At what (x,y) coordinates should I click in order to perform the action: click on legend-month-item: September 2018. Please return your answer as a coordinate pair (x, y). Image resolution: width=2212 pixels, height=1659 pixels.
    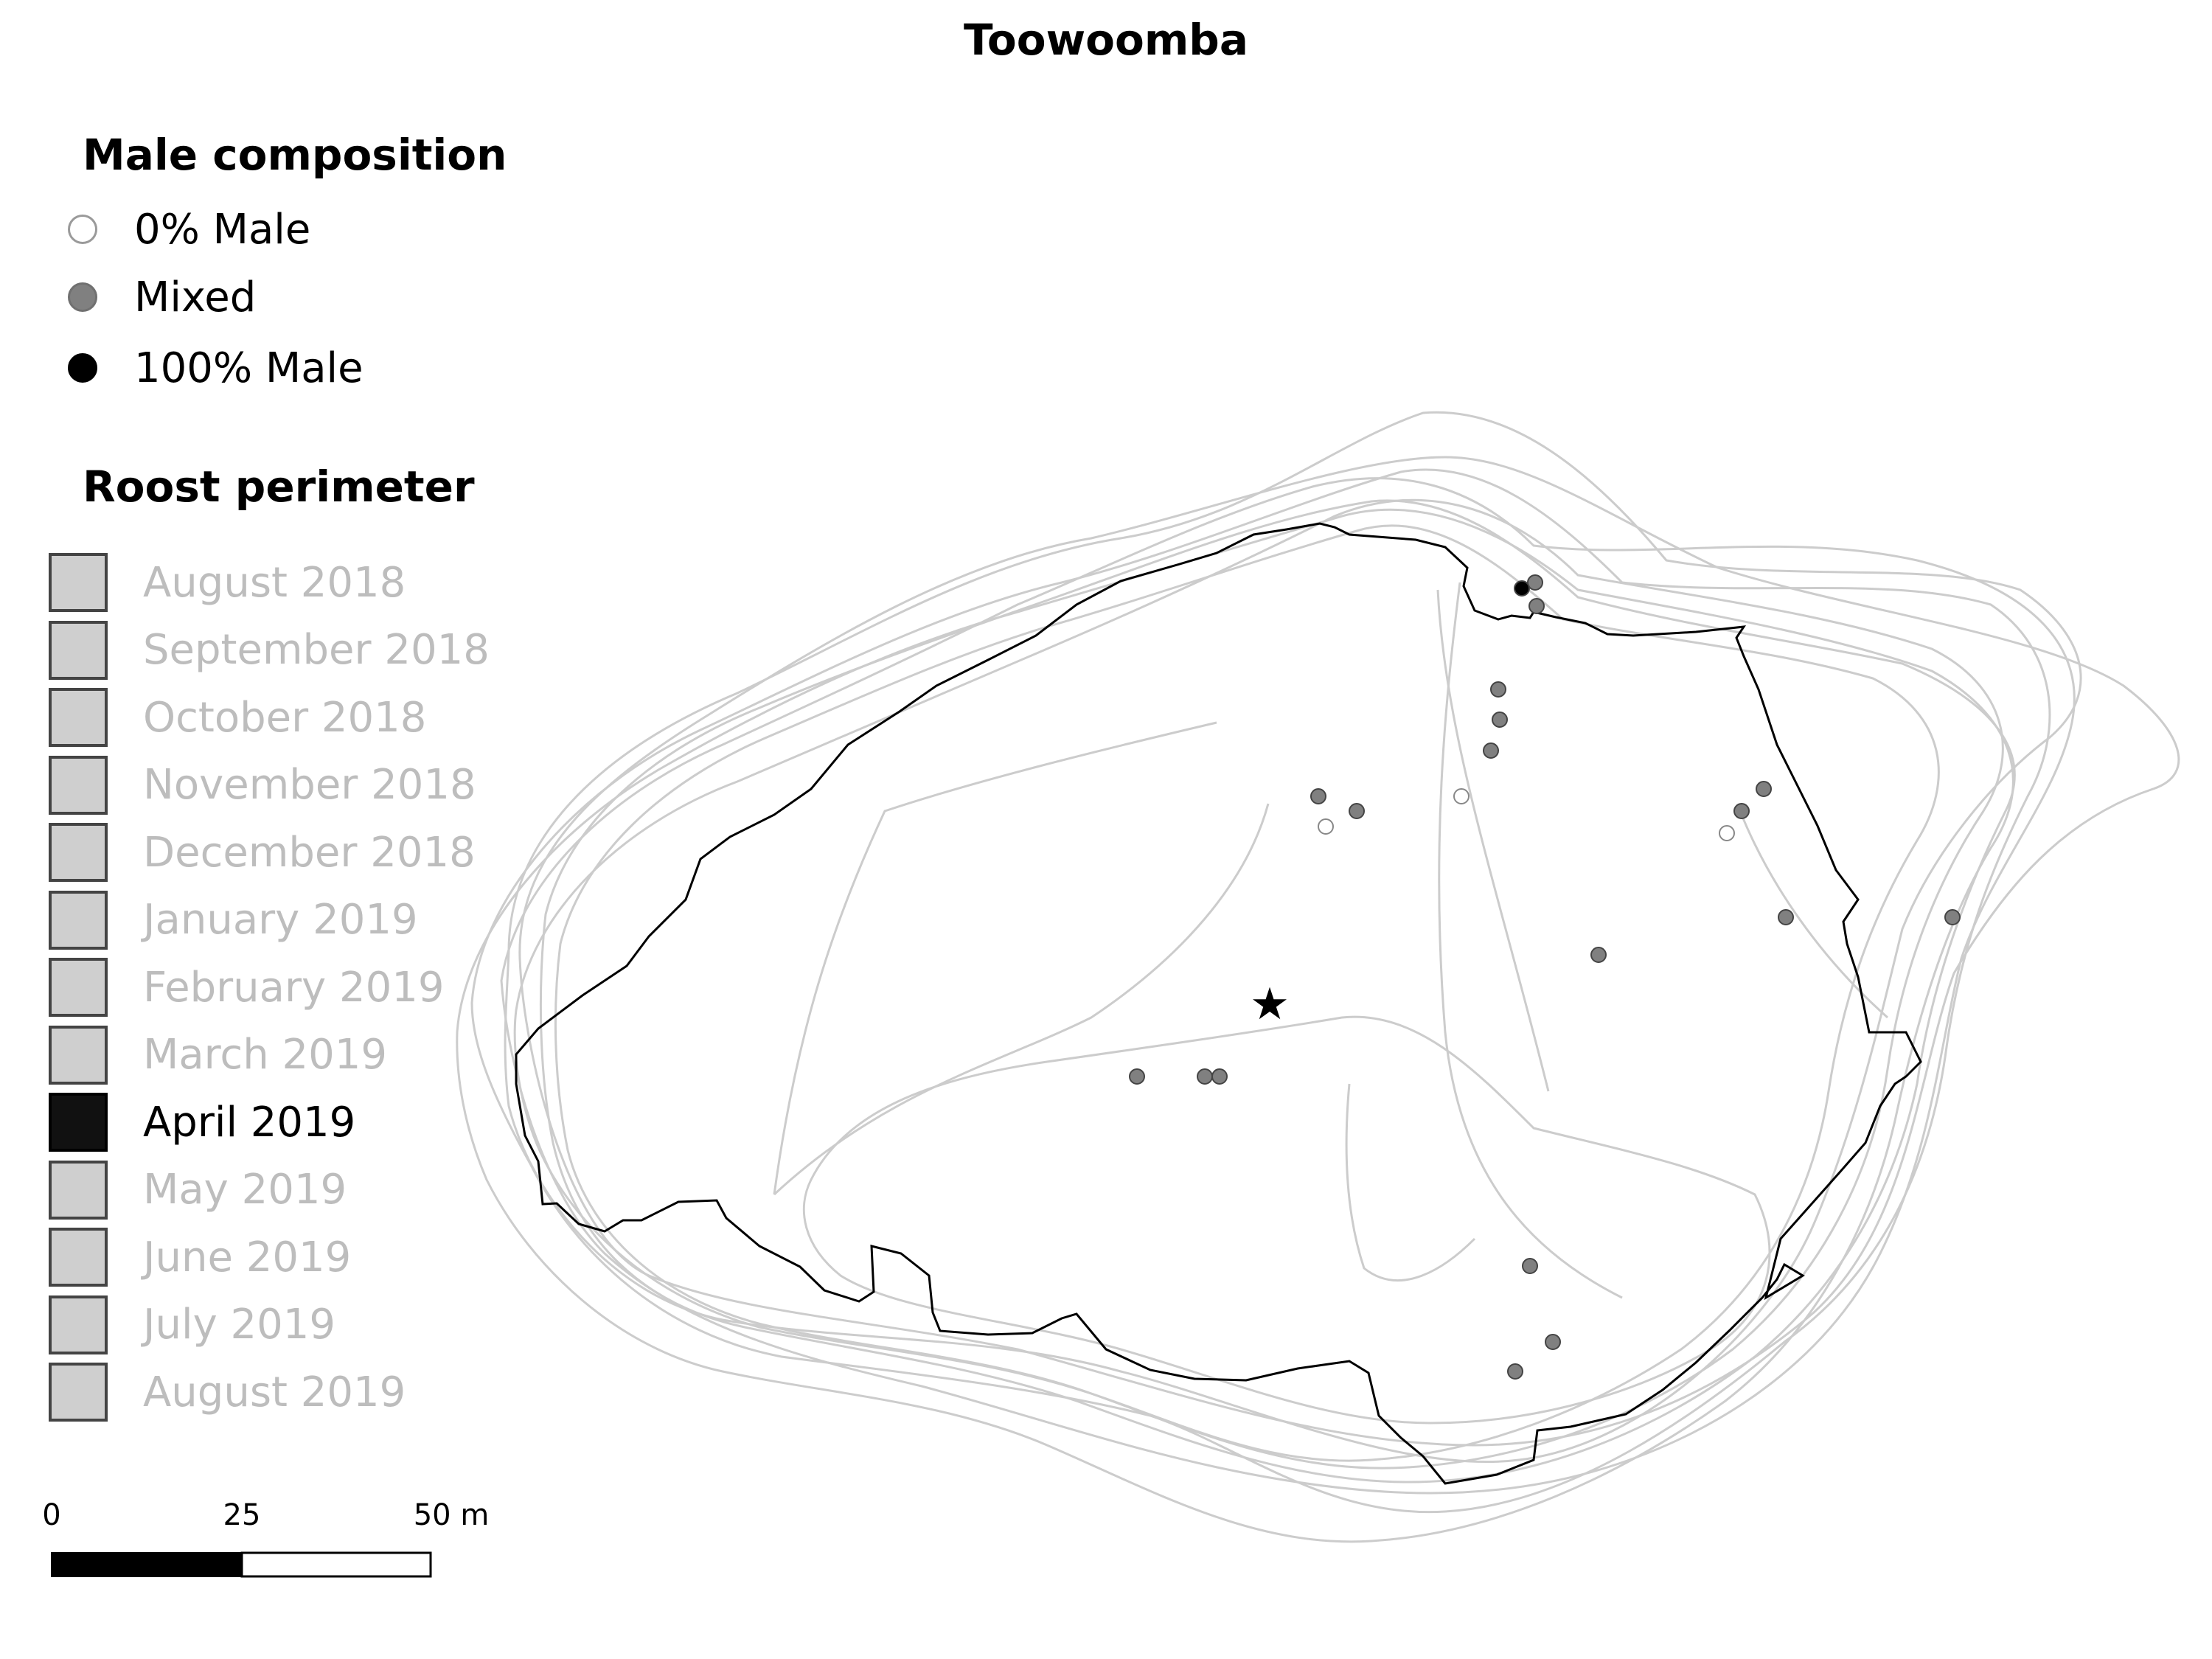
    Looking at the image, I should click on (269, 650).